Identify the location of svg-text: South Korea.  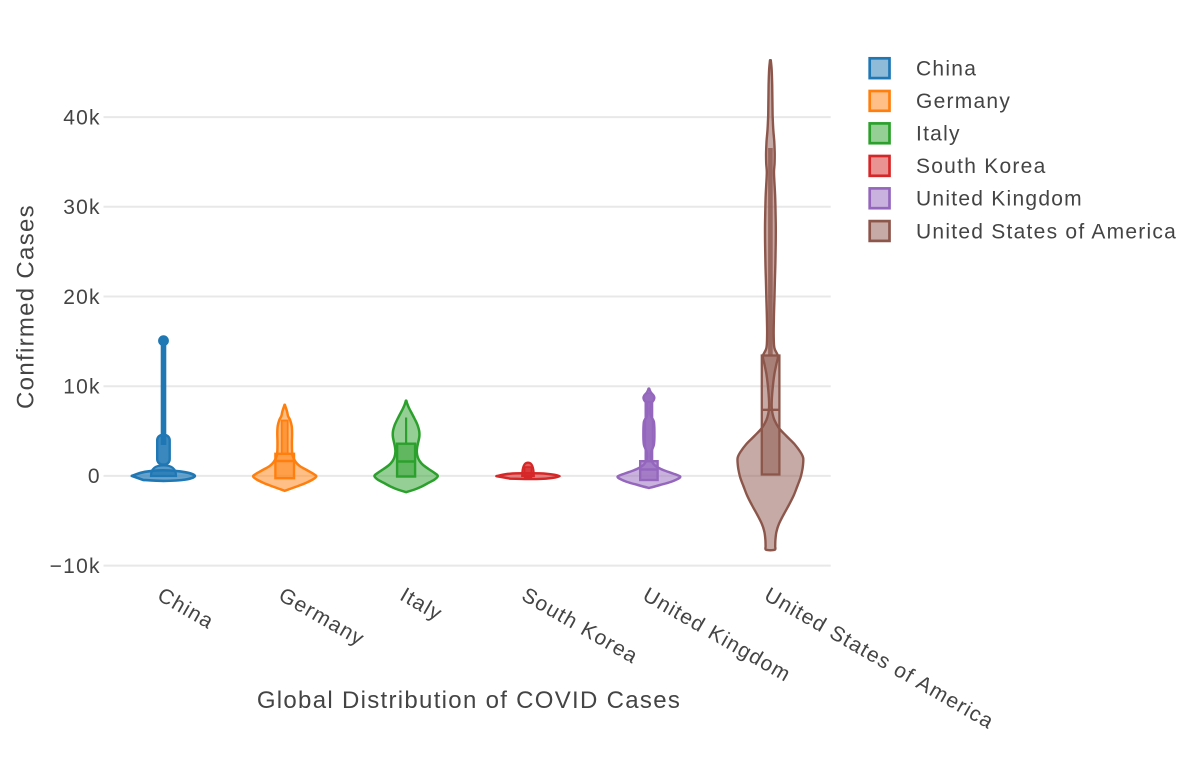
(981, 166).